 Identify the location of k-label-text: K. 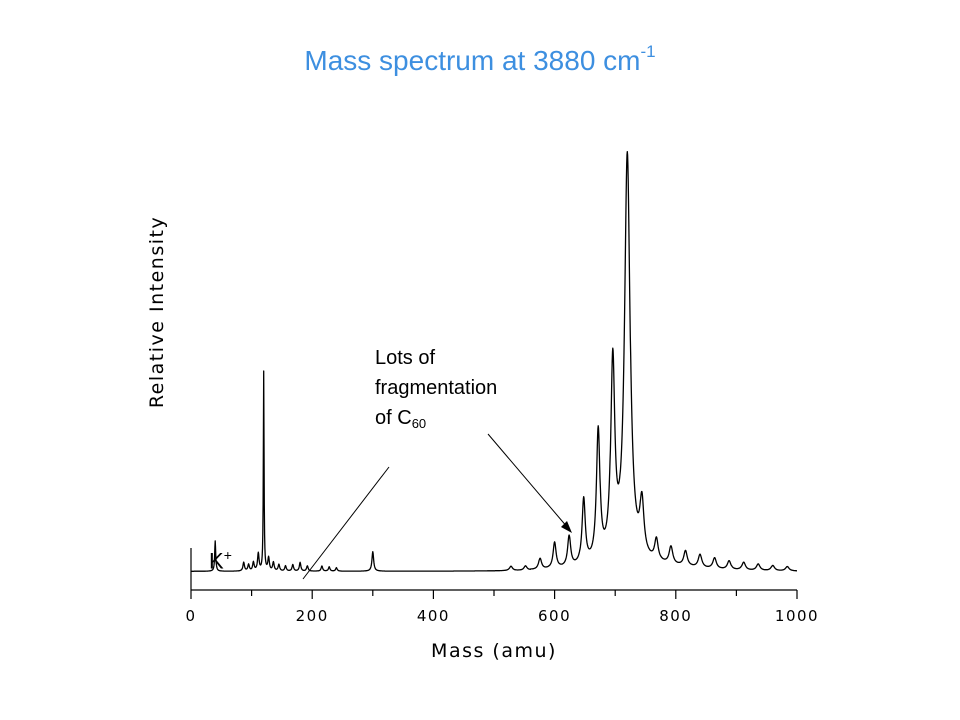
(216, 561).